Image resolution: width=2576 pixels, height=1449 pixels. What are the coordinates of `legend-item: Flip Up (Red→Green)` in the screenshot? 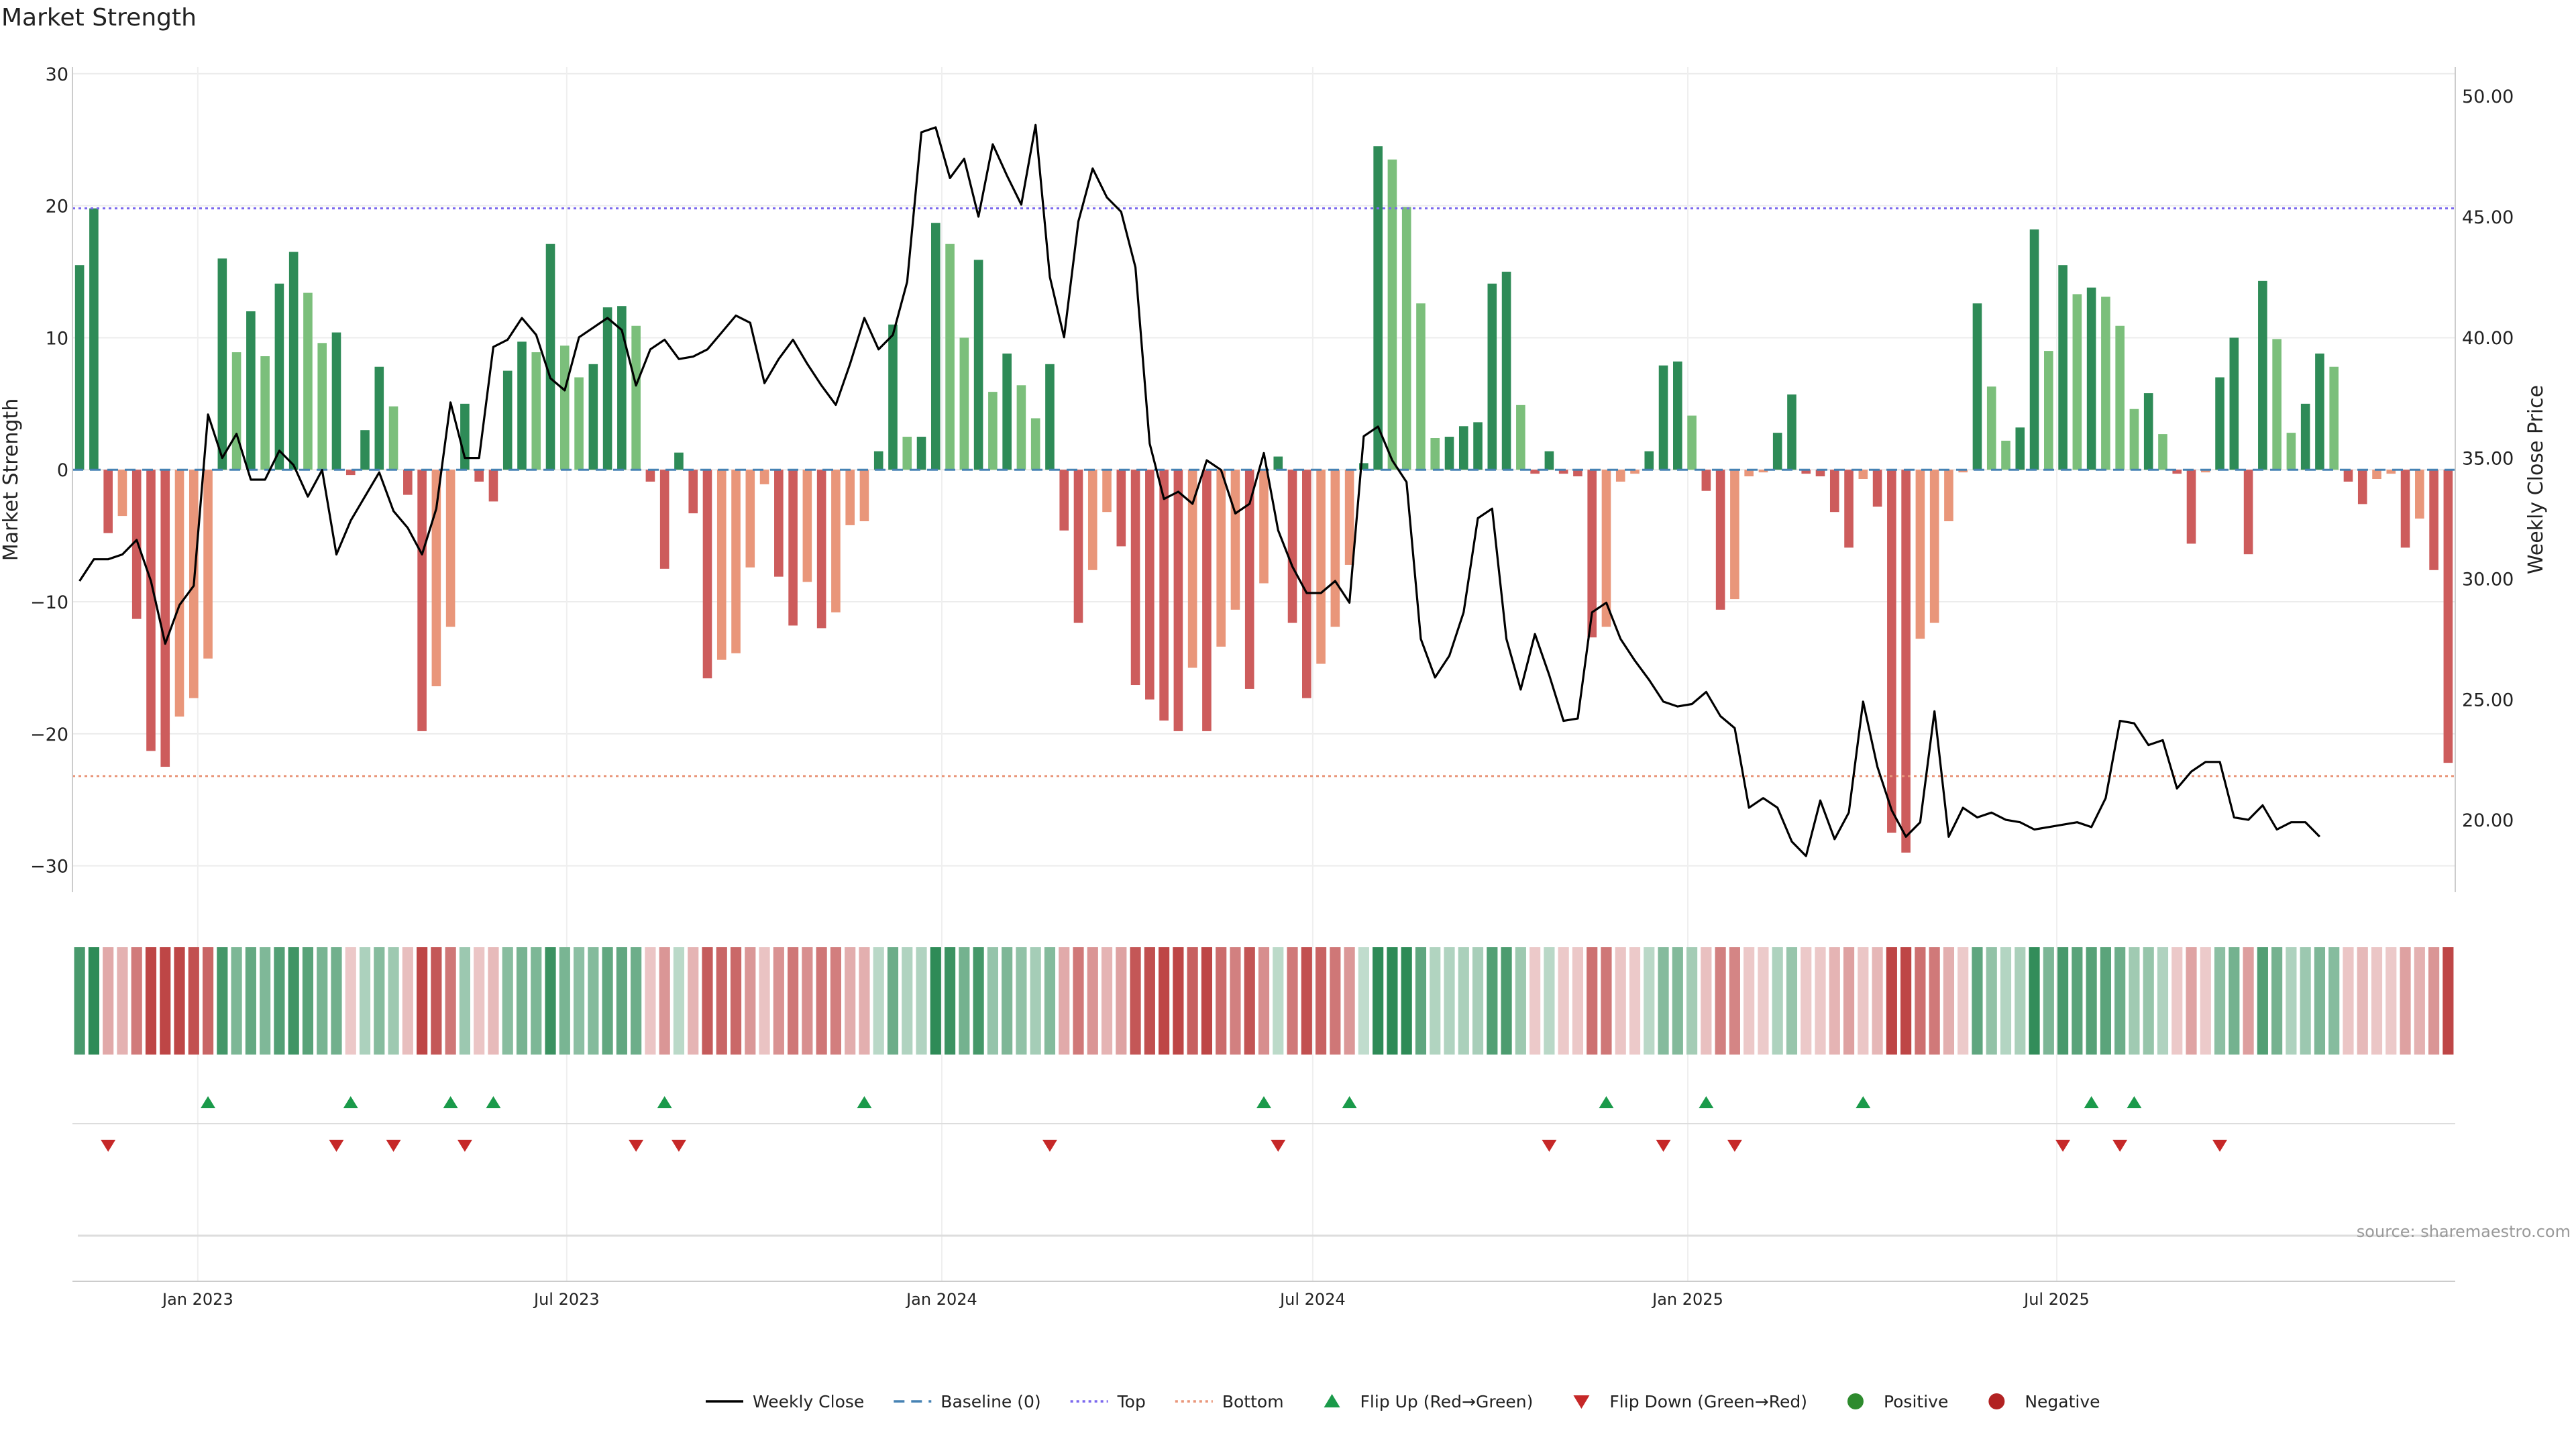 It's located at (1428, 1401).